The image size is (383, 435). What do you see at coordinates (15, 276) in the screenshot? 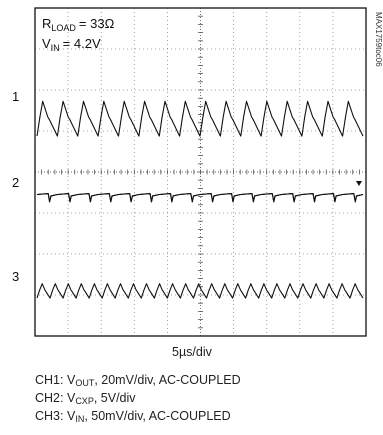
I see `channel-marker-3: 3` at bounding box center [15, 276].